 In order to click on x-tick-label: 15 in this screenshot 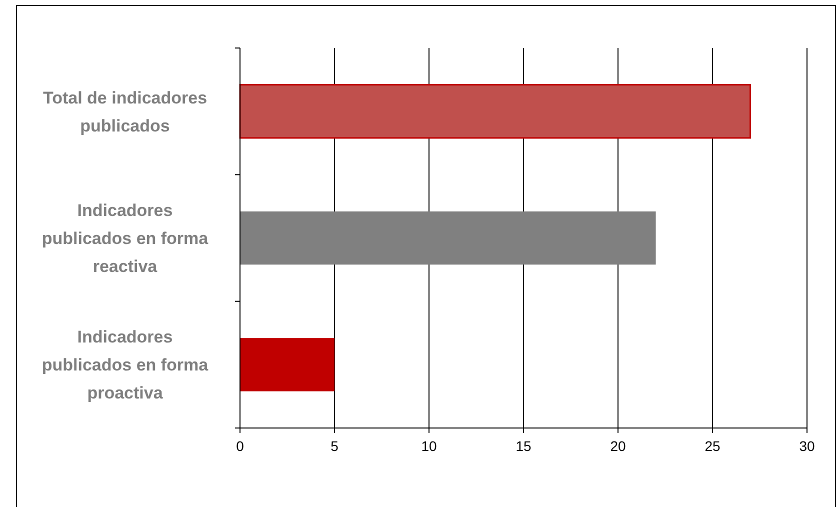, I will do `click(524, 446)`.